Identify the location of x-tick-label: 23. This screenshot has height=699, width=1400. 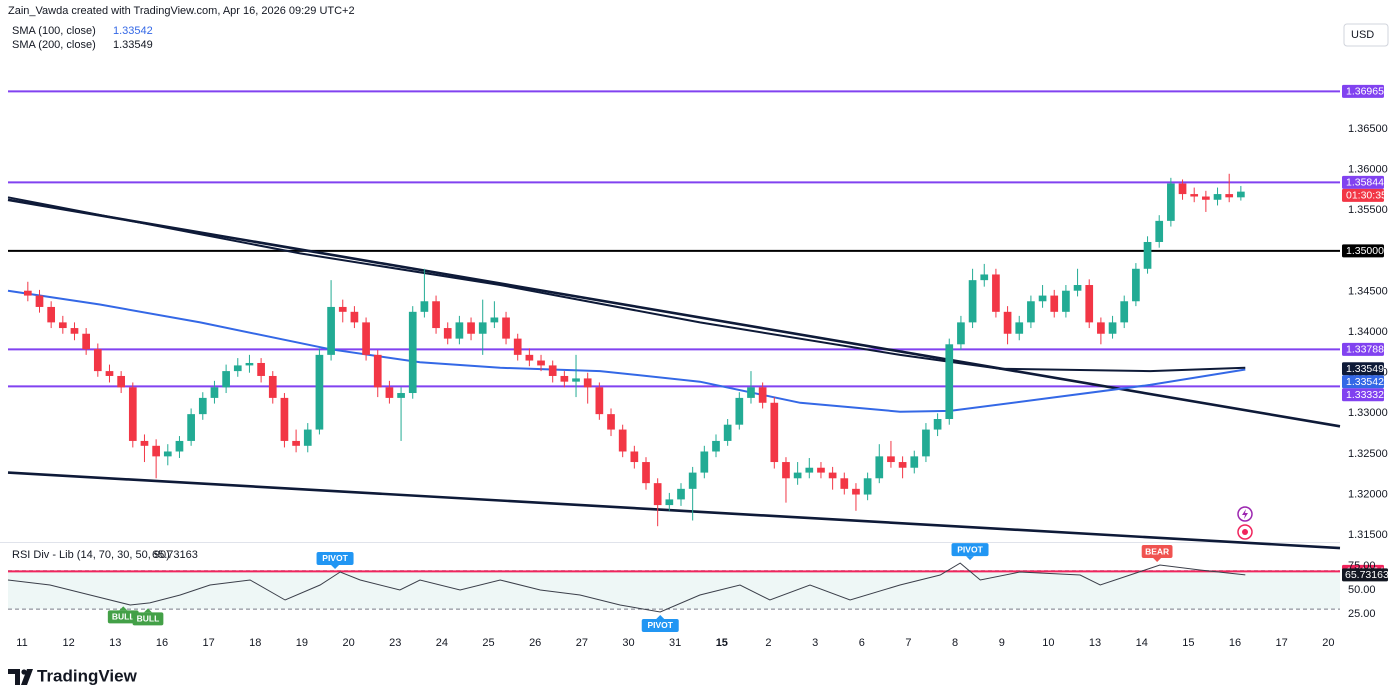
(395, 643).